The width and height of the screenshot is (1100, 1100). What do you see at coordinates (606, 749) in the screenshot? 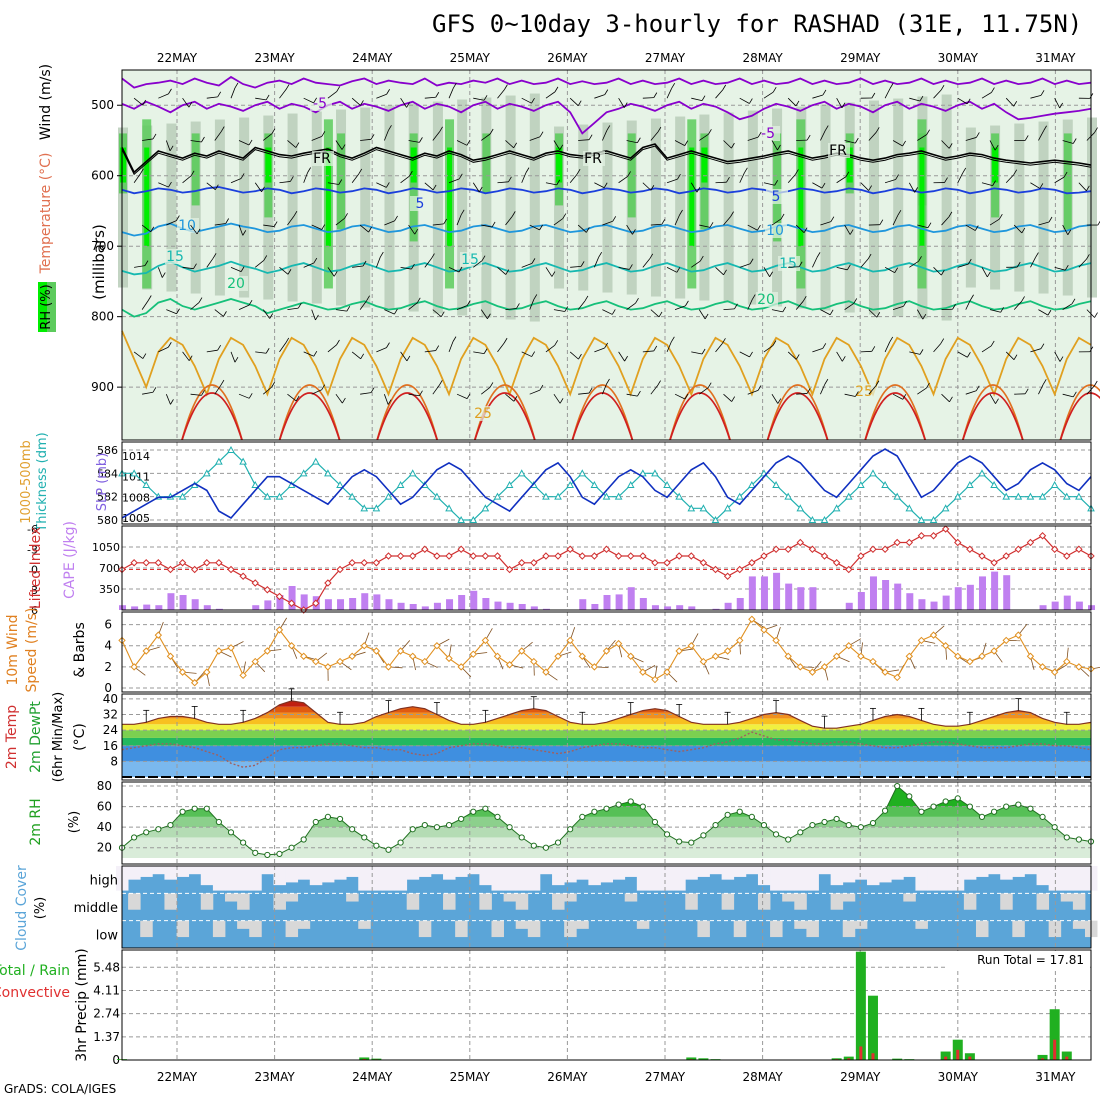
I see `dewpoint-line` at bounding box center [606, 749].